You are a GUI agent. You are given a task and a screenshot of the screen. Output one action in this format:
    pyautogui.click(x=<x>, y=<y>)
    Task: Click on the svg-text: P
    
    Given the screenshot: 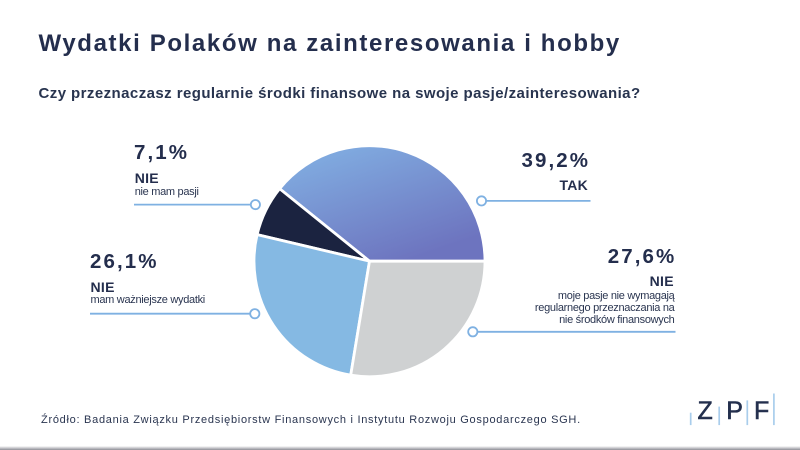 What is the action you would take?
    pyautogui.click(x=734, y=411)
    